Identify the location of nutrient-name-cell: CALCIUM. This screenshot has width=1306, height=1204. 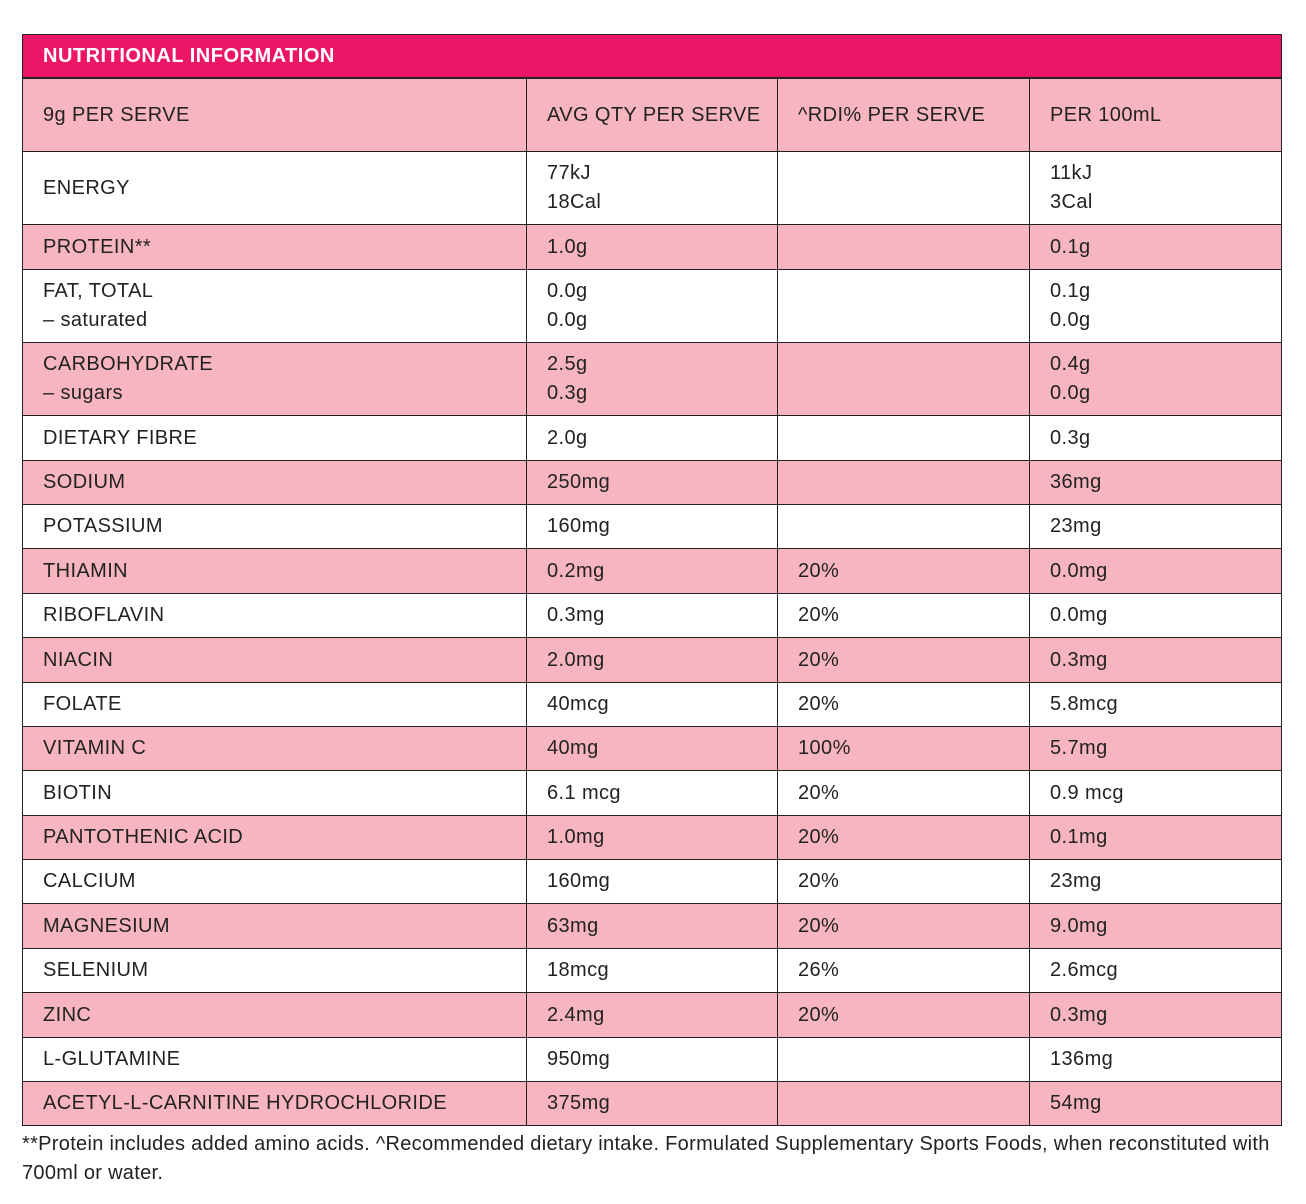
(274, 881).